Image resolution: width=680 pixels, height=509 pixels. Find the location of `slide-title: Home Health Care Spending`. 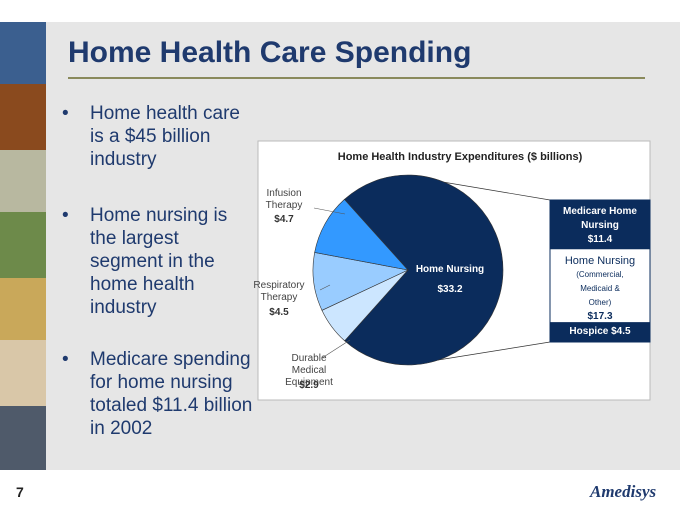

slide-title: Home Health Care Spending is located at coordinates (270, 52).